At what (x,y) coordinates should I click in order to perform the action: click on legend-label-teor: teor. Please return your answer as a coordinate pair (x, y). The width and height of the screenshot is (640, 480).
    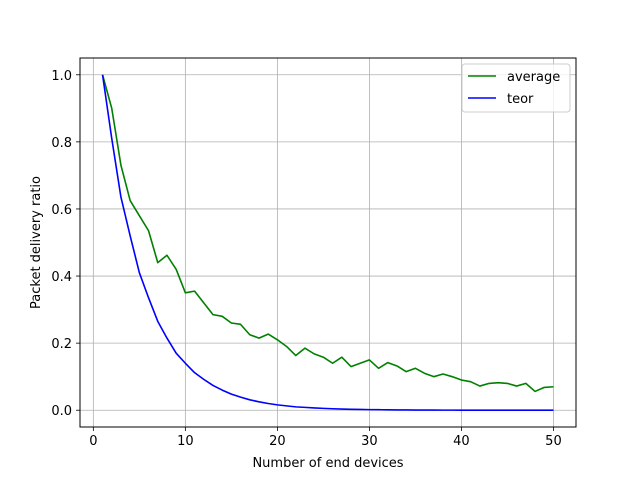
    Looking at the image, I should click on (520, 99).